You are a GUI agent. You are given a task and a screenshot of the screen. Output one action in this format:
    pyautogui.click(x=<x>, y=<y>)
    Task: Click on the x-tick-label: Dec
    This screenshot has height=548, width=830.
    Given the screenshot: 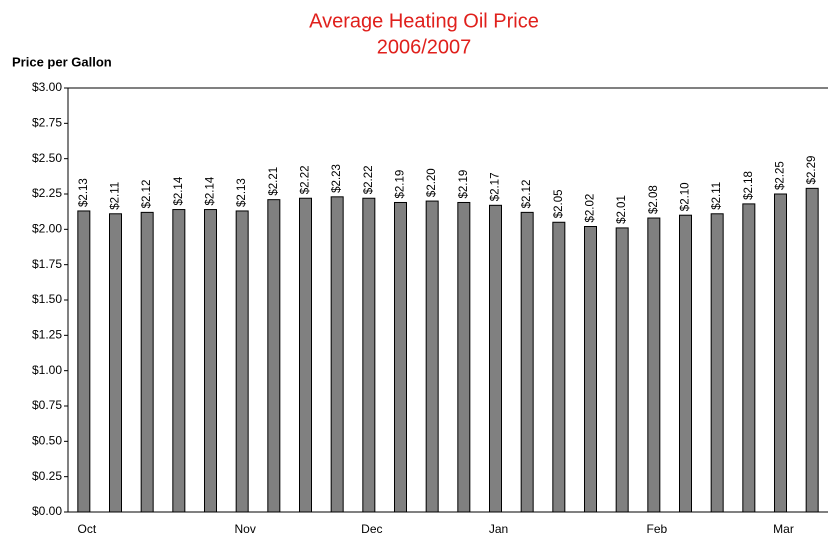 What is the action you would take?
    pyautogui.click(x=371, y=529)
    